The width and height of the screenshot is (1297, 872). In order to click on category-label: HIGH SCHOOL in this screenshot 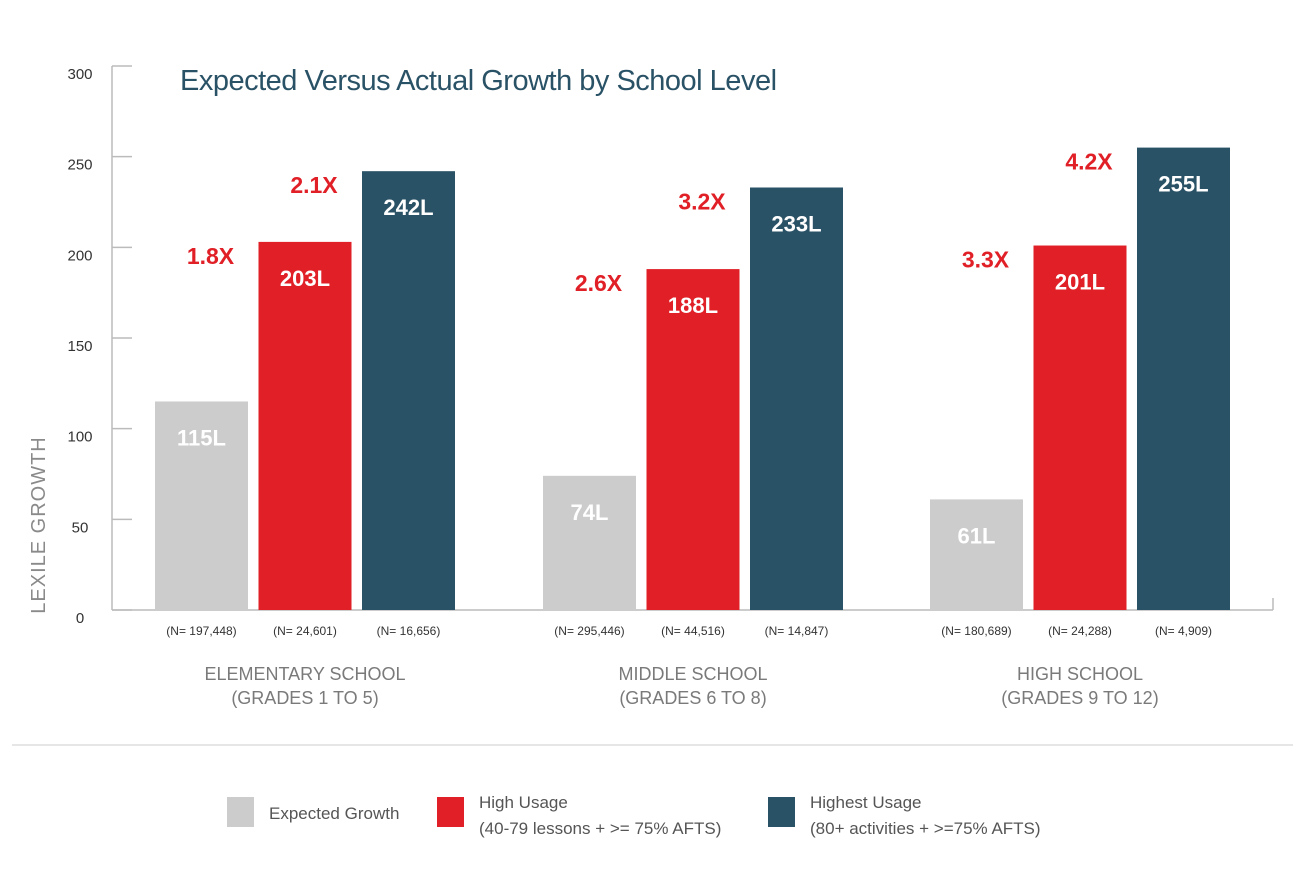, I will do `click(1080, 674)`.